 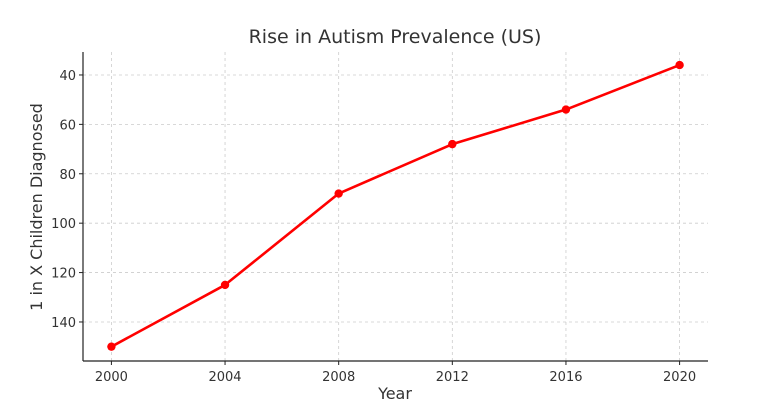 I want to click on y-tick-label: 140, so click(x=63, y=323).